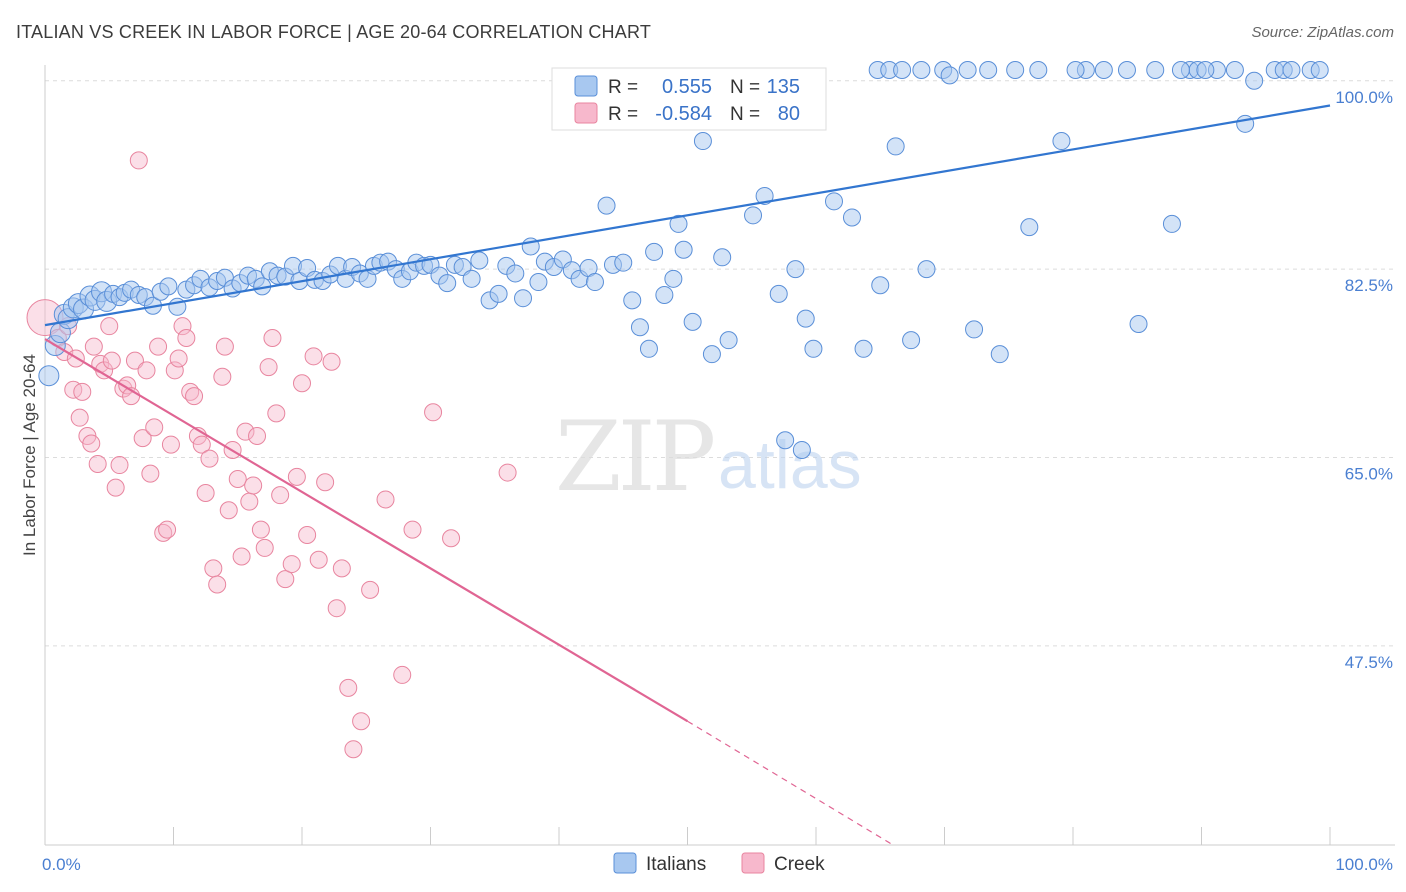 This screenshot has width=1406, height=892. Describe the element at coordinates (623, 87) in the screenshot. I see `legend-r-label-italians: R =` at that location.